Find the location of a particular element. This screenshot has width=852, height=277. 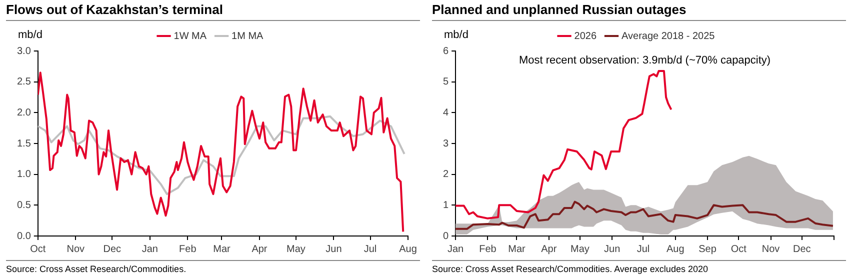

y-tick-label: 2 is located at coordinates (446, 174).